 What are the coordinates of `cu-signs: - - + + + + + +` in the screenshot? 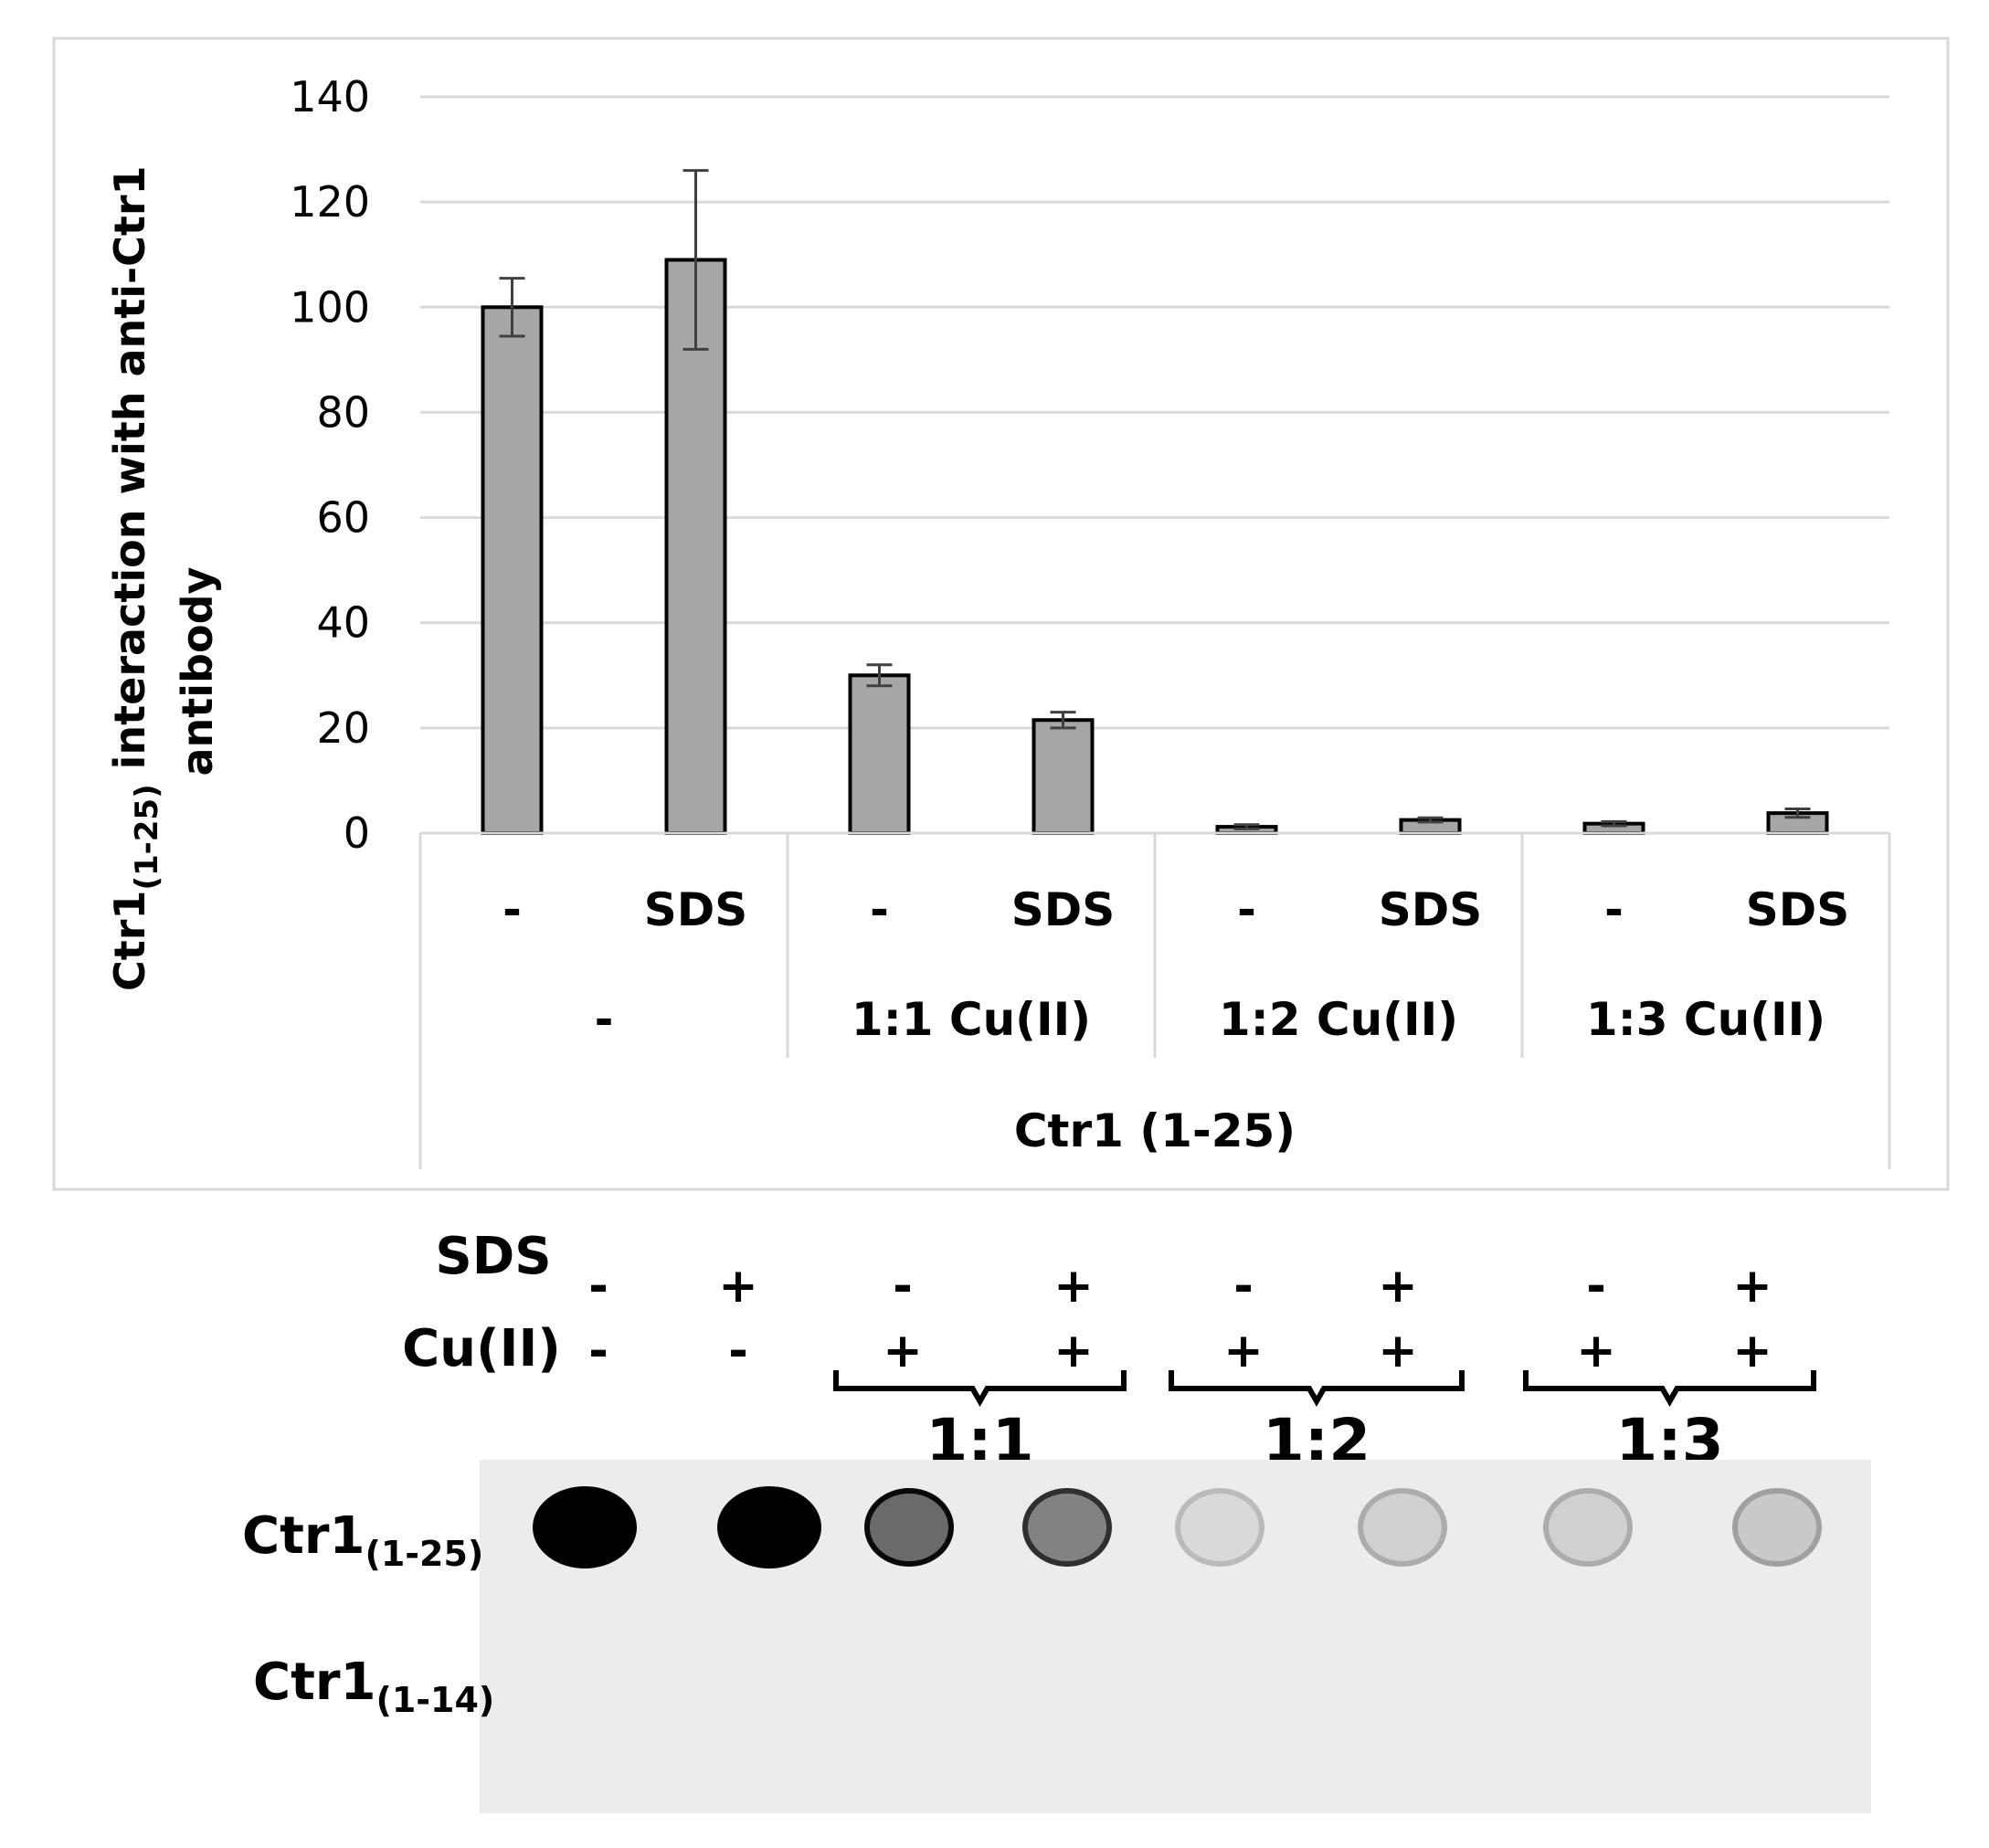 It's located at (1180, 1351).